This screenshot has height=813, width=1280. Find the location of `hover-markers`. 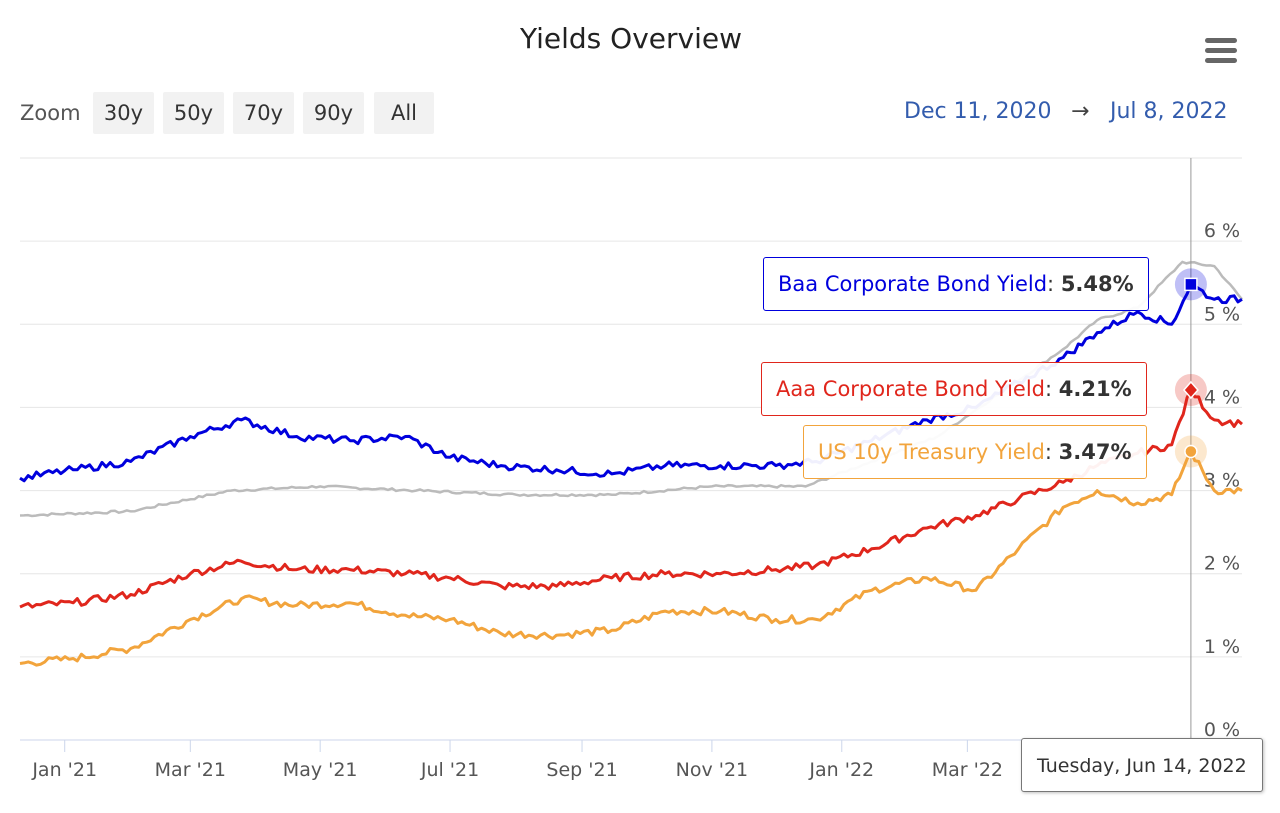

hover-markers is located at coordinates (1190, 368).